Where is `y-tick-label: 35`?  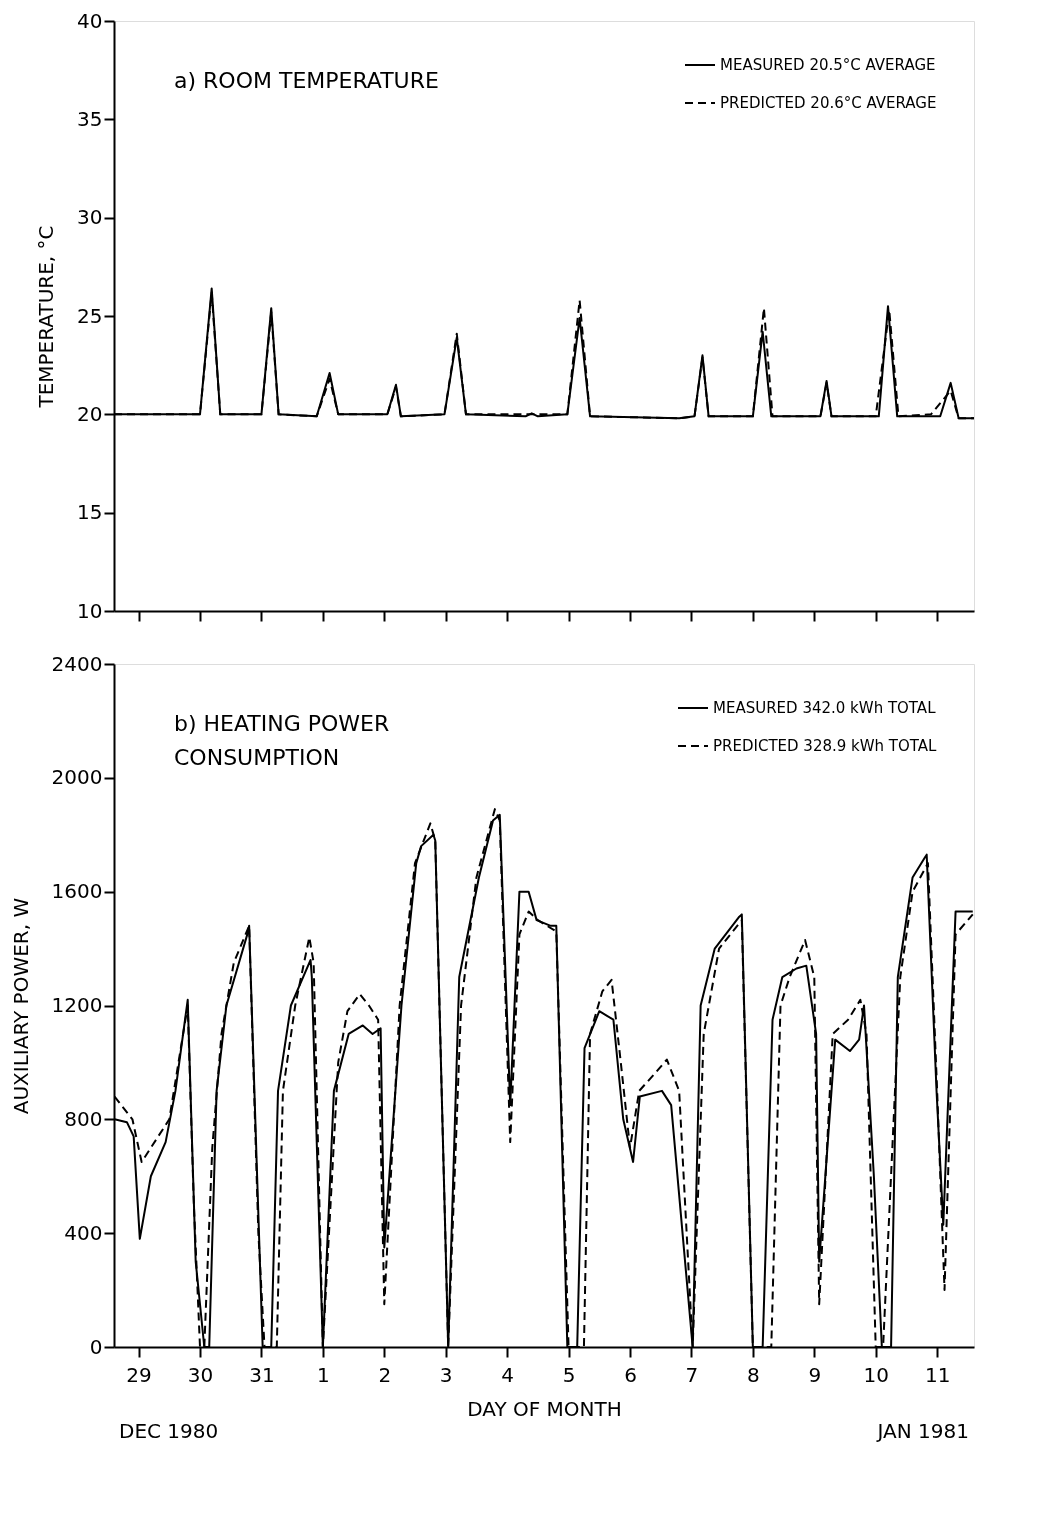
y-tick-label: 35 is located at coordinates (90, 118).